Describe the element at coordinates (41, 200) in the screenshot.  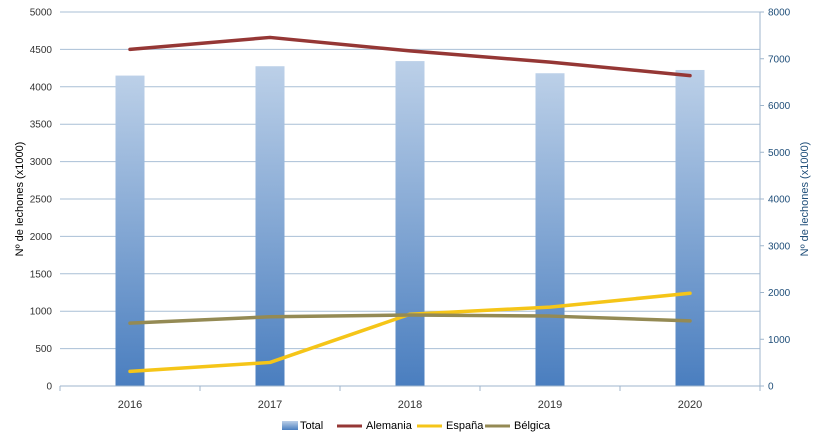
I see `y-tick-label: 2500` at that location.